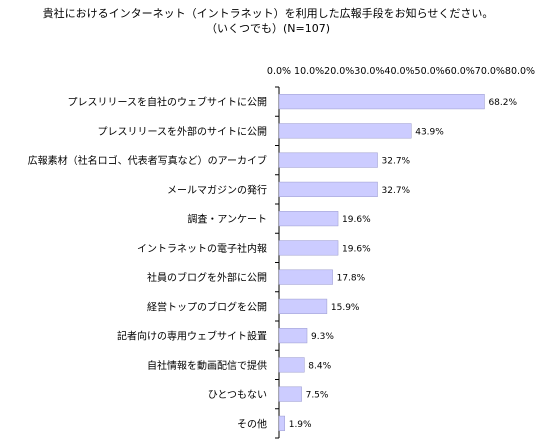  Describe the element at coordinates (520, 71) in the screenshot. I see `x-tick-label: 80.0%` at that location.